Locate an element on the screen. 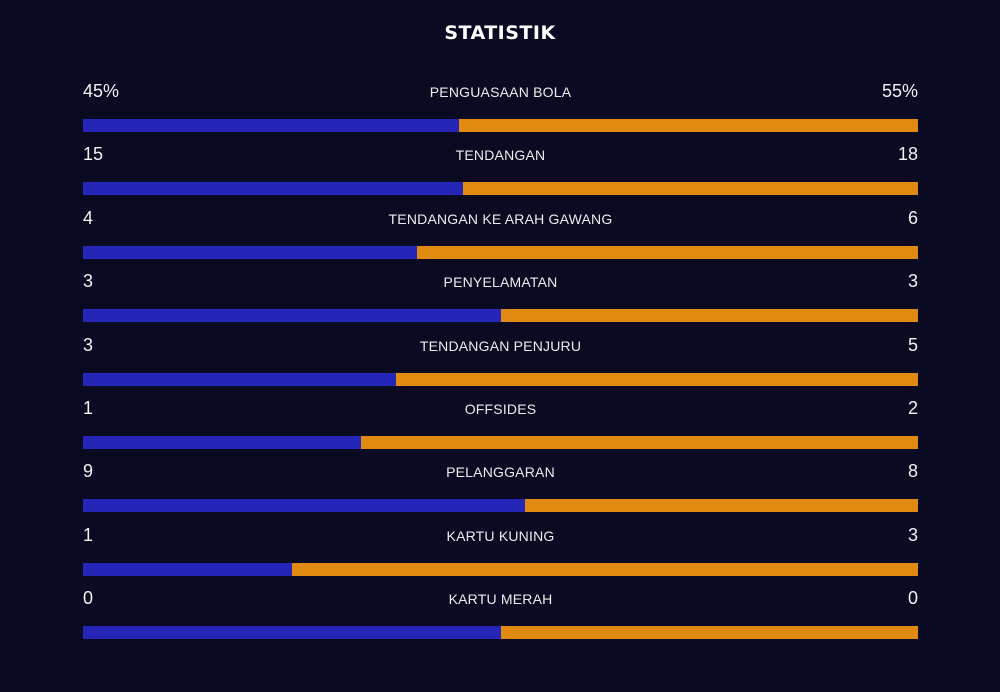 This screenshot has width=1000, height=692. stat-header: 9 PELANGGARAN 8 is located at coordinates (500, 473).